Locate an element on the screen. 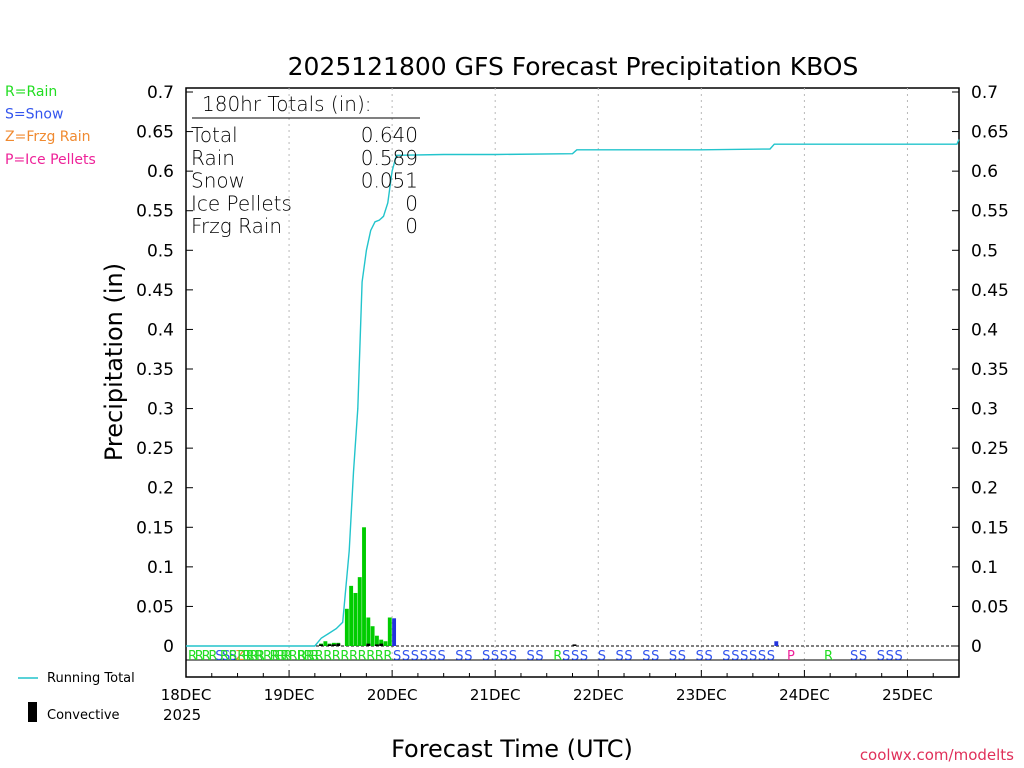  precip-type-legend: R=Rain S=Snow Z=Frzg Rain P=Ice Pellets is located at coordinates (50, 126).